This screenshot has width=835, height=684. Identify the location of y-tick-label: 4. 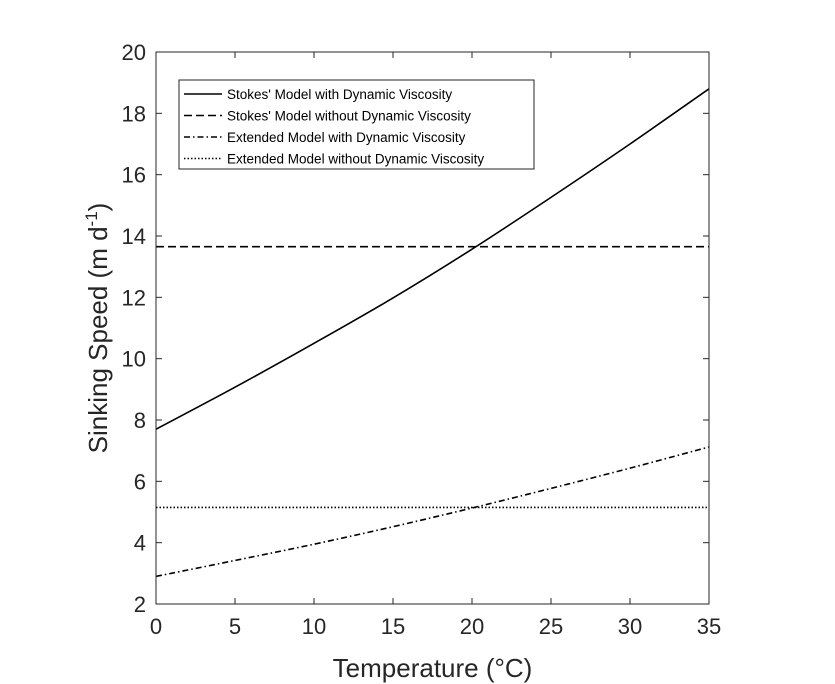
(140, 543).